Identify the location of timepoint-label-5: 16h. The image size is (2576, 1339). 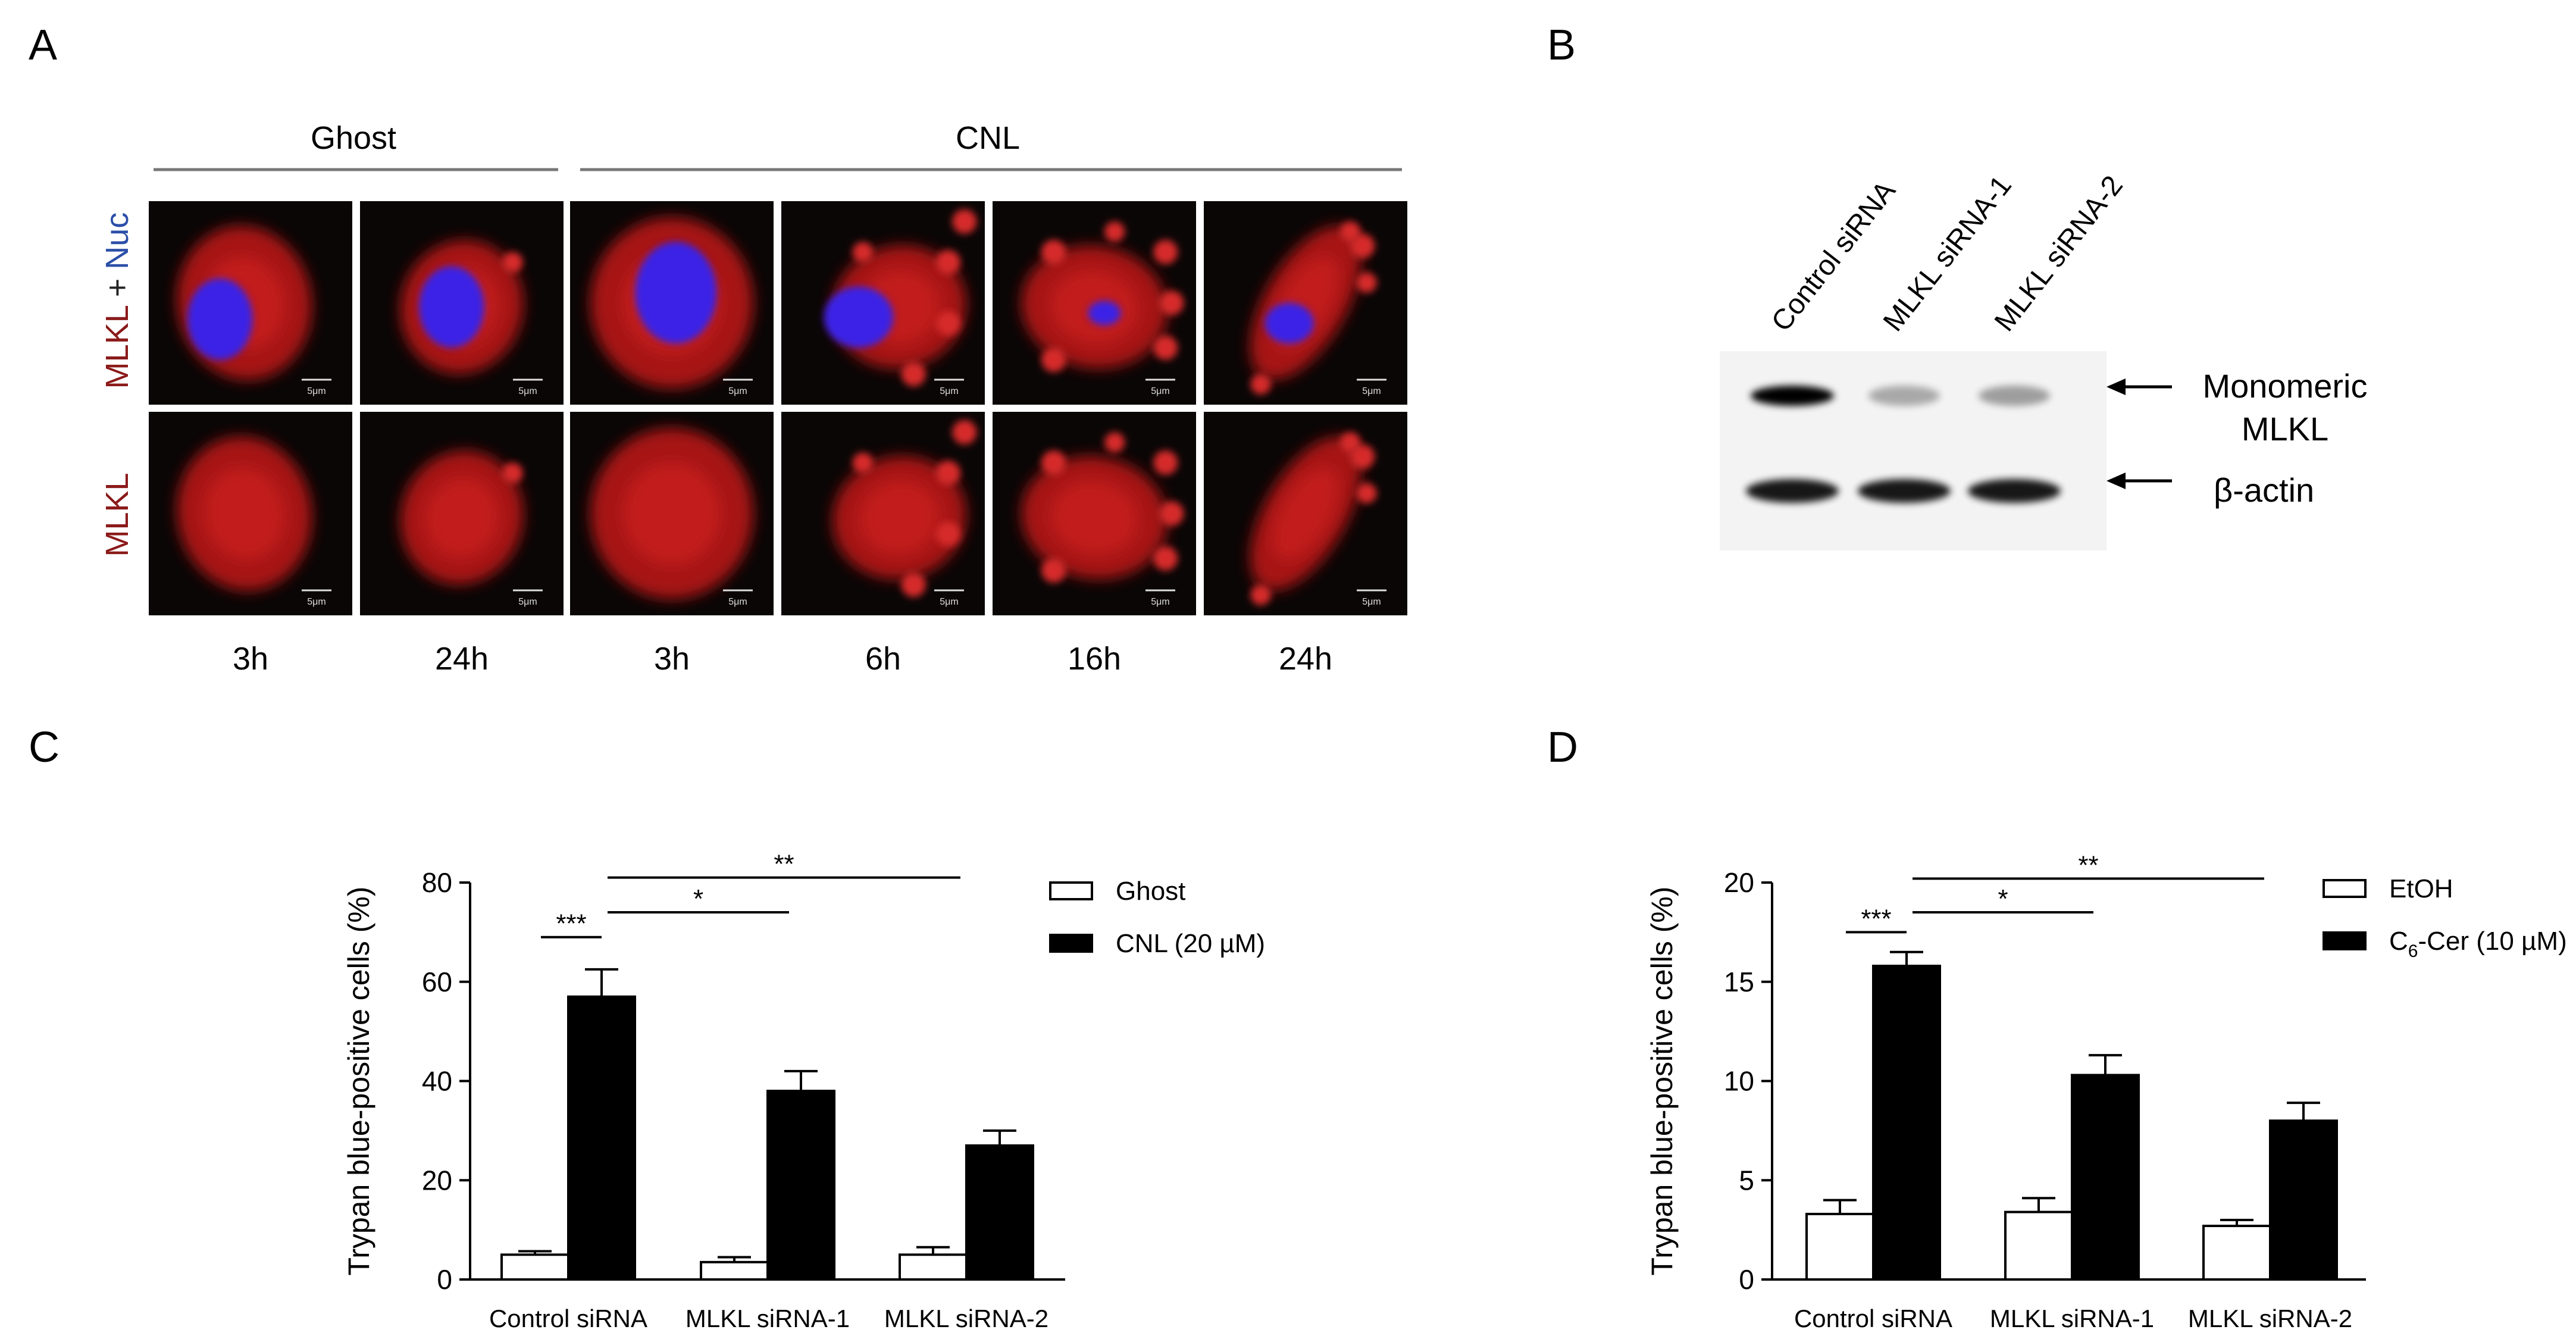
(1094, 659).